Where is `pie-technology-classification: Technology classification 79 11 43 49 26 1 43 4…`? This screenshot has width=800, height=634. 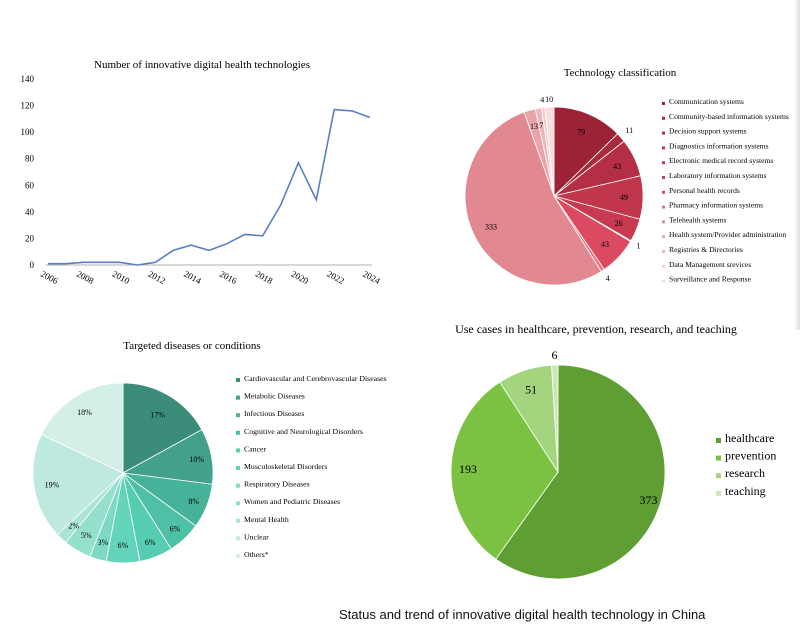
pie-technology-classification: Technology classification 79 11 43 49 26 1 43 4… is located at coordinates (626, 176).